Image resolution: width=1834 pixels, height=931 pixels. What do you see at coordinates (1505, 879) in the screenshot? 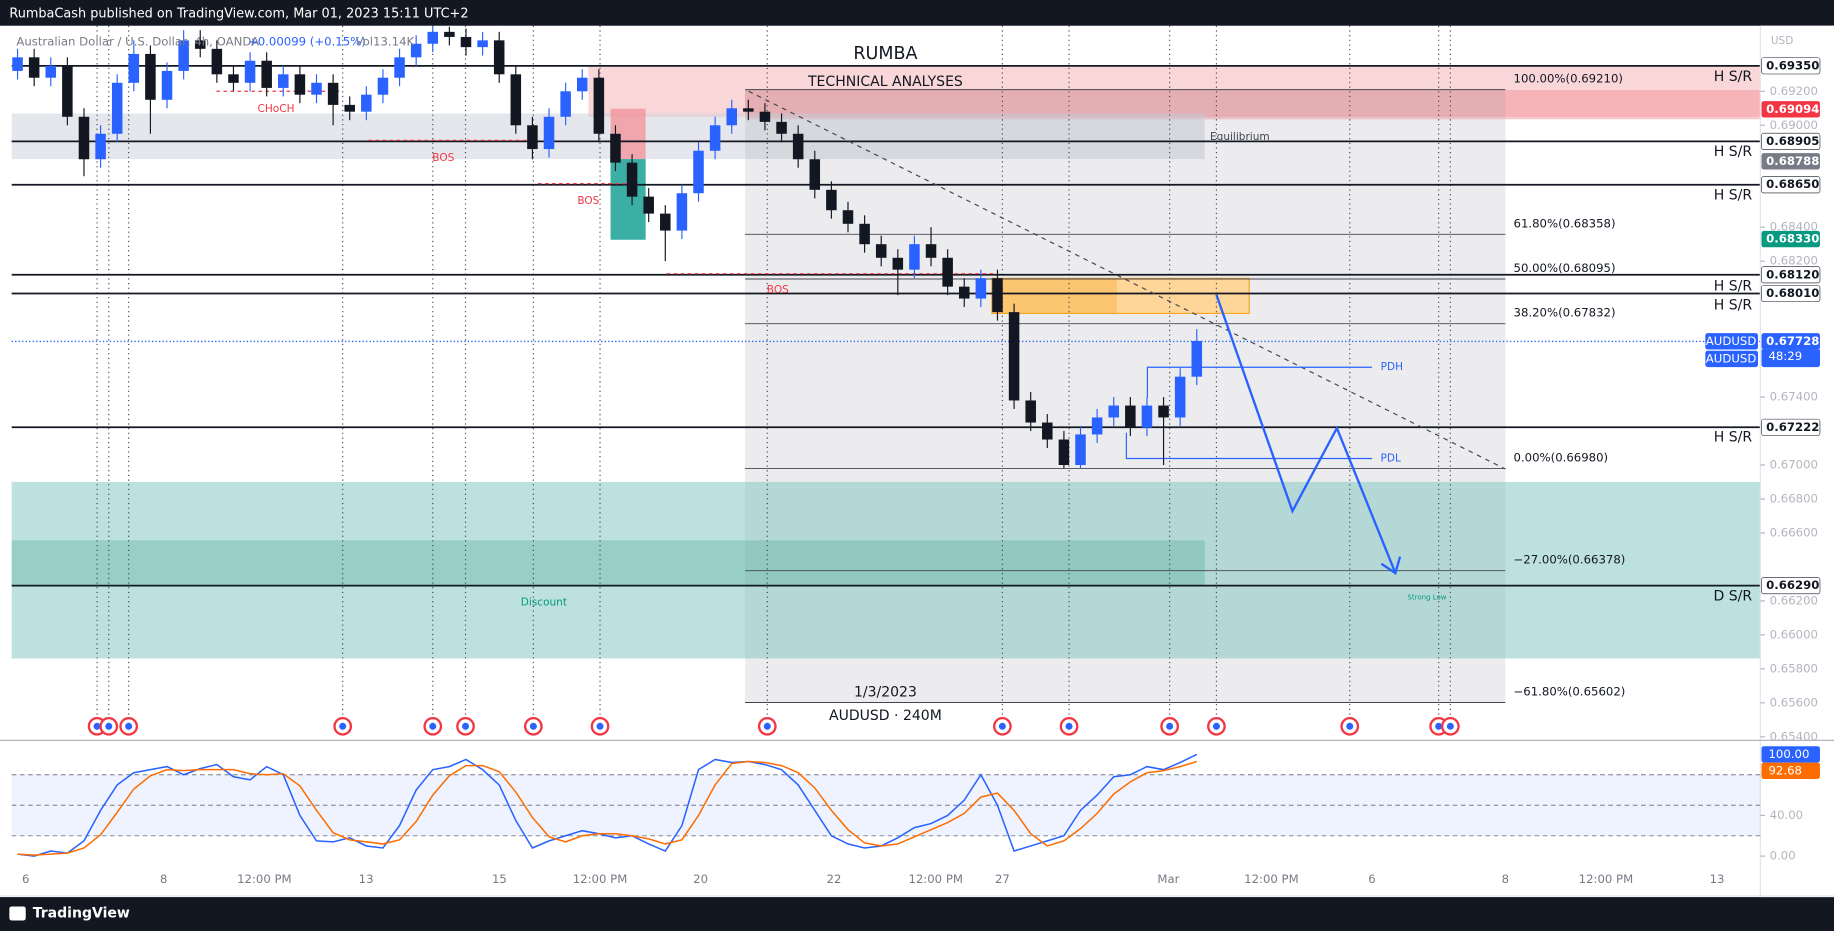
I see `x-tick-label: 8` at bounding box center [1505, 879].